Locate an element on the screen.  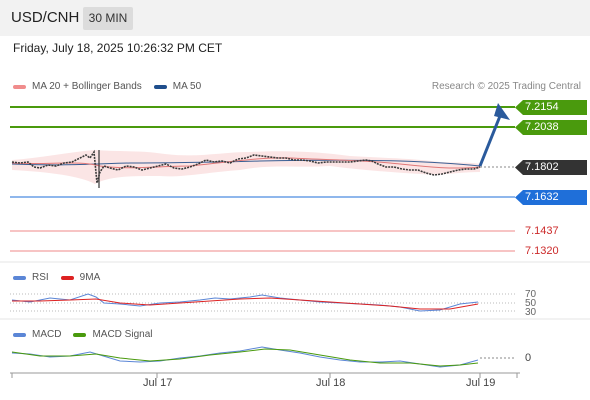
rsi-ma-swatch is located at coordinates (67, 277).